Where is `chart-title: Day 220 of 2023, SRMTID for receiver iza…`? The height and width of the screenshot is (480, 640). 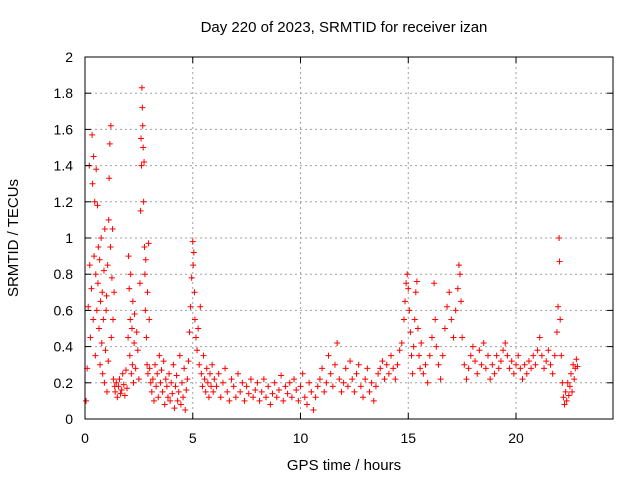
chart-title: Day 220 of 2023, SRMTID for receiver iza… is located at coordinates (344, 27).